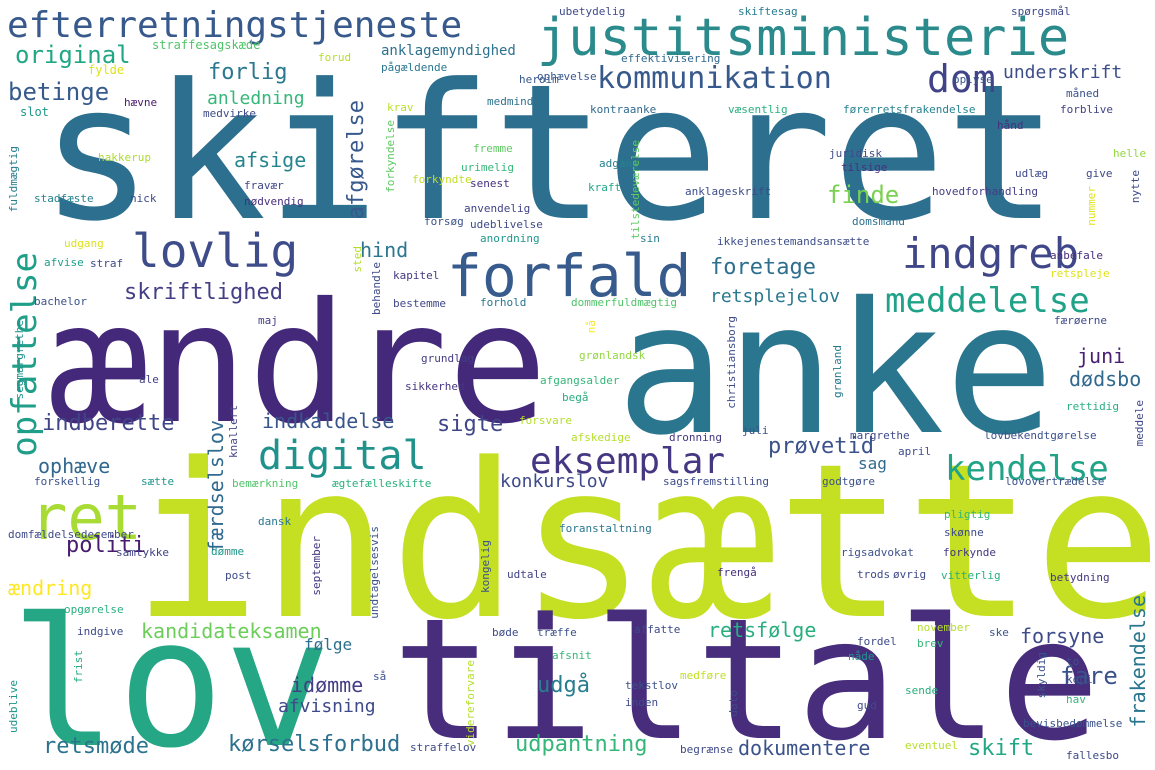  What do you see at coordinates (572, 655) in the screenshot?
I see `cloud-word: afsnit` at bounding box center [572, 655].